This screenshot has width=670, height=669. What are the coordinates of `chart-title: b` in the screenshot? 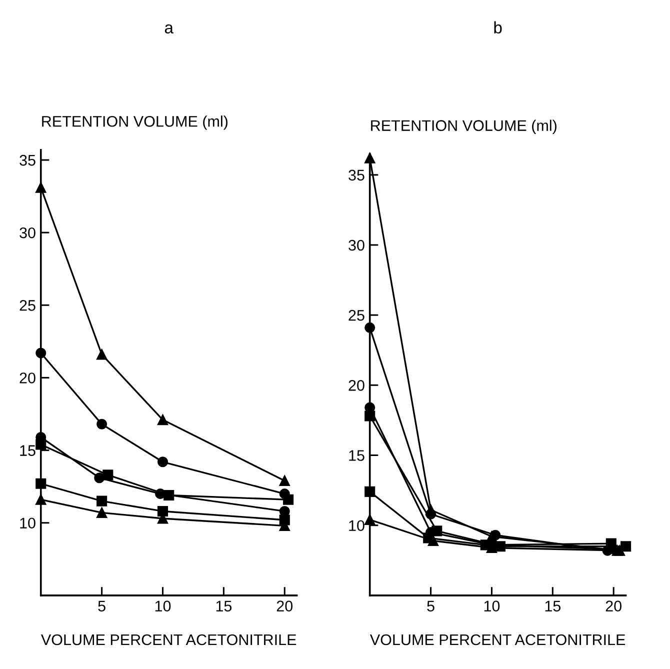 It's located at (498, 27).